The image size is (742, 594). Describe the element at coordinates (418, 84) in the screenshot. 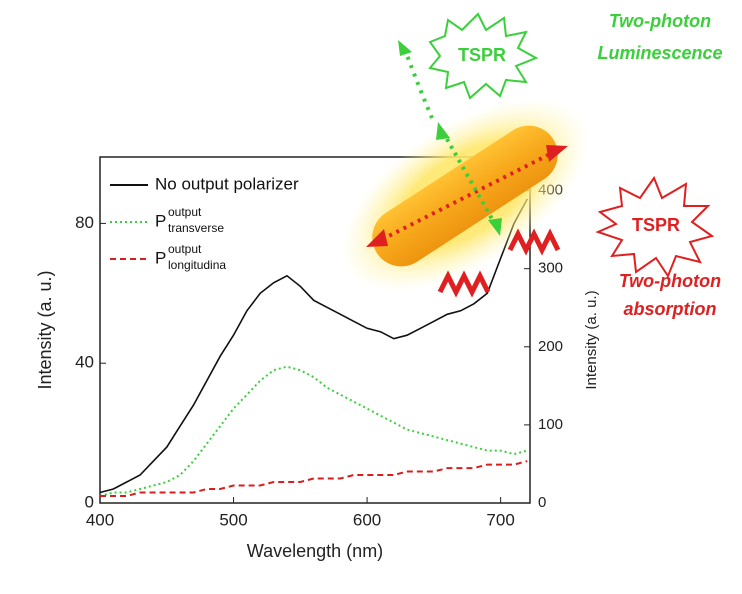

I see `emission-dots` at that location.